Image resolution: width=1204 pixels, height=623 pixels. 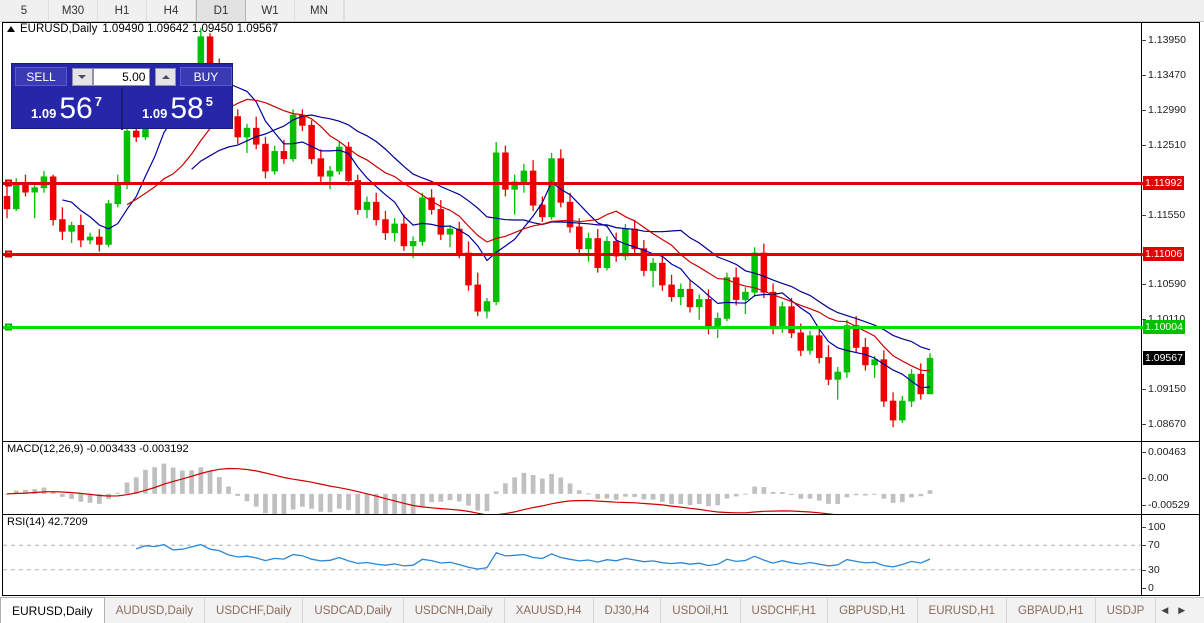 I want to click on chart-tab-gbpusd-h1: GBPUSD,H1, so click(x=873, y=610).